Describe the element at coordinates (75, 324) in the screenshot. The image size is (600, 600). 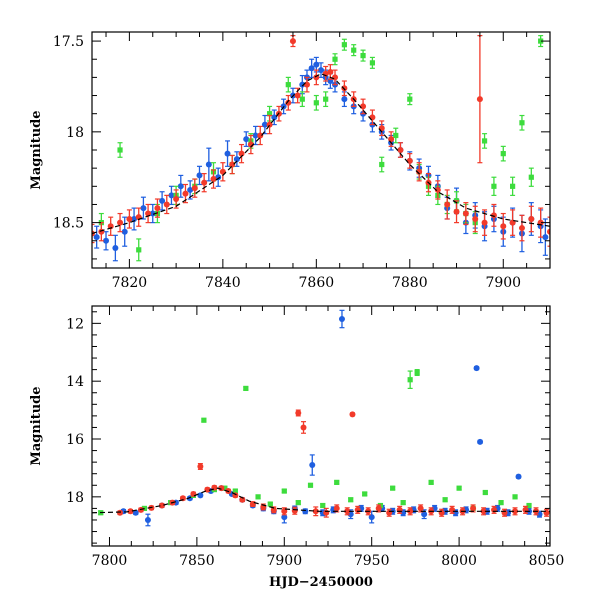
I see `y-tick-label: 12` at that location.